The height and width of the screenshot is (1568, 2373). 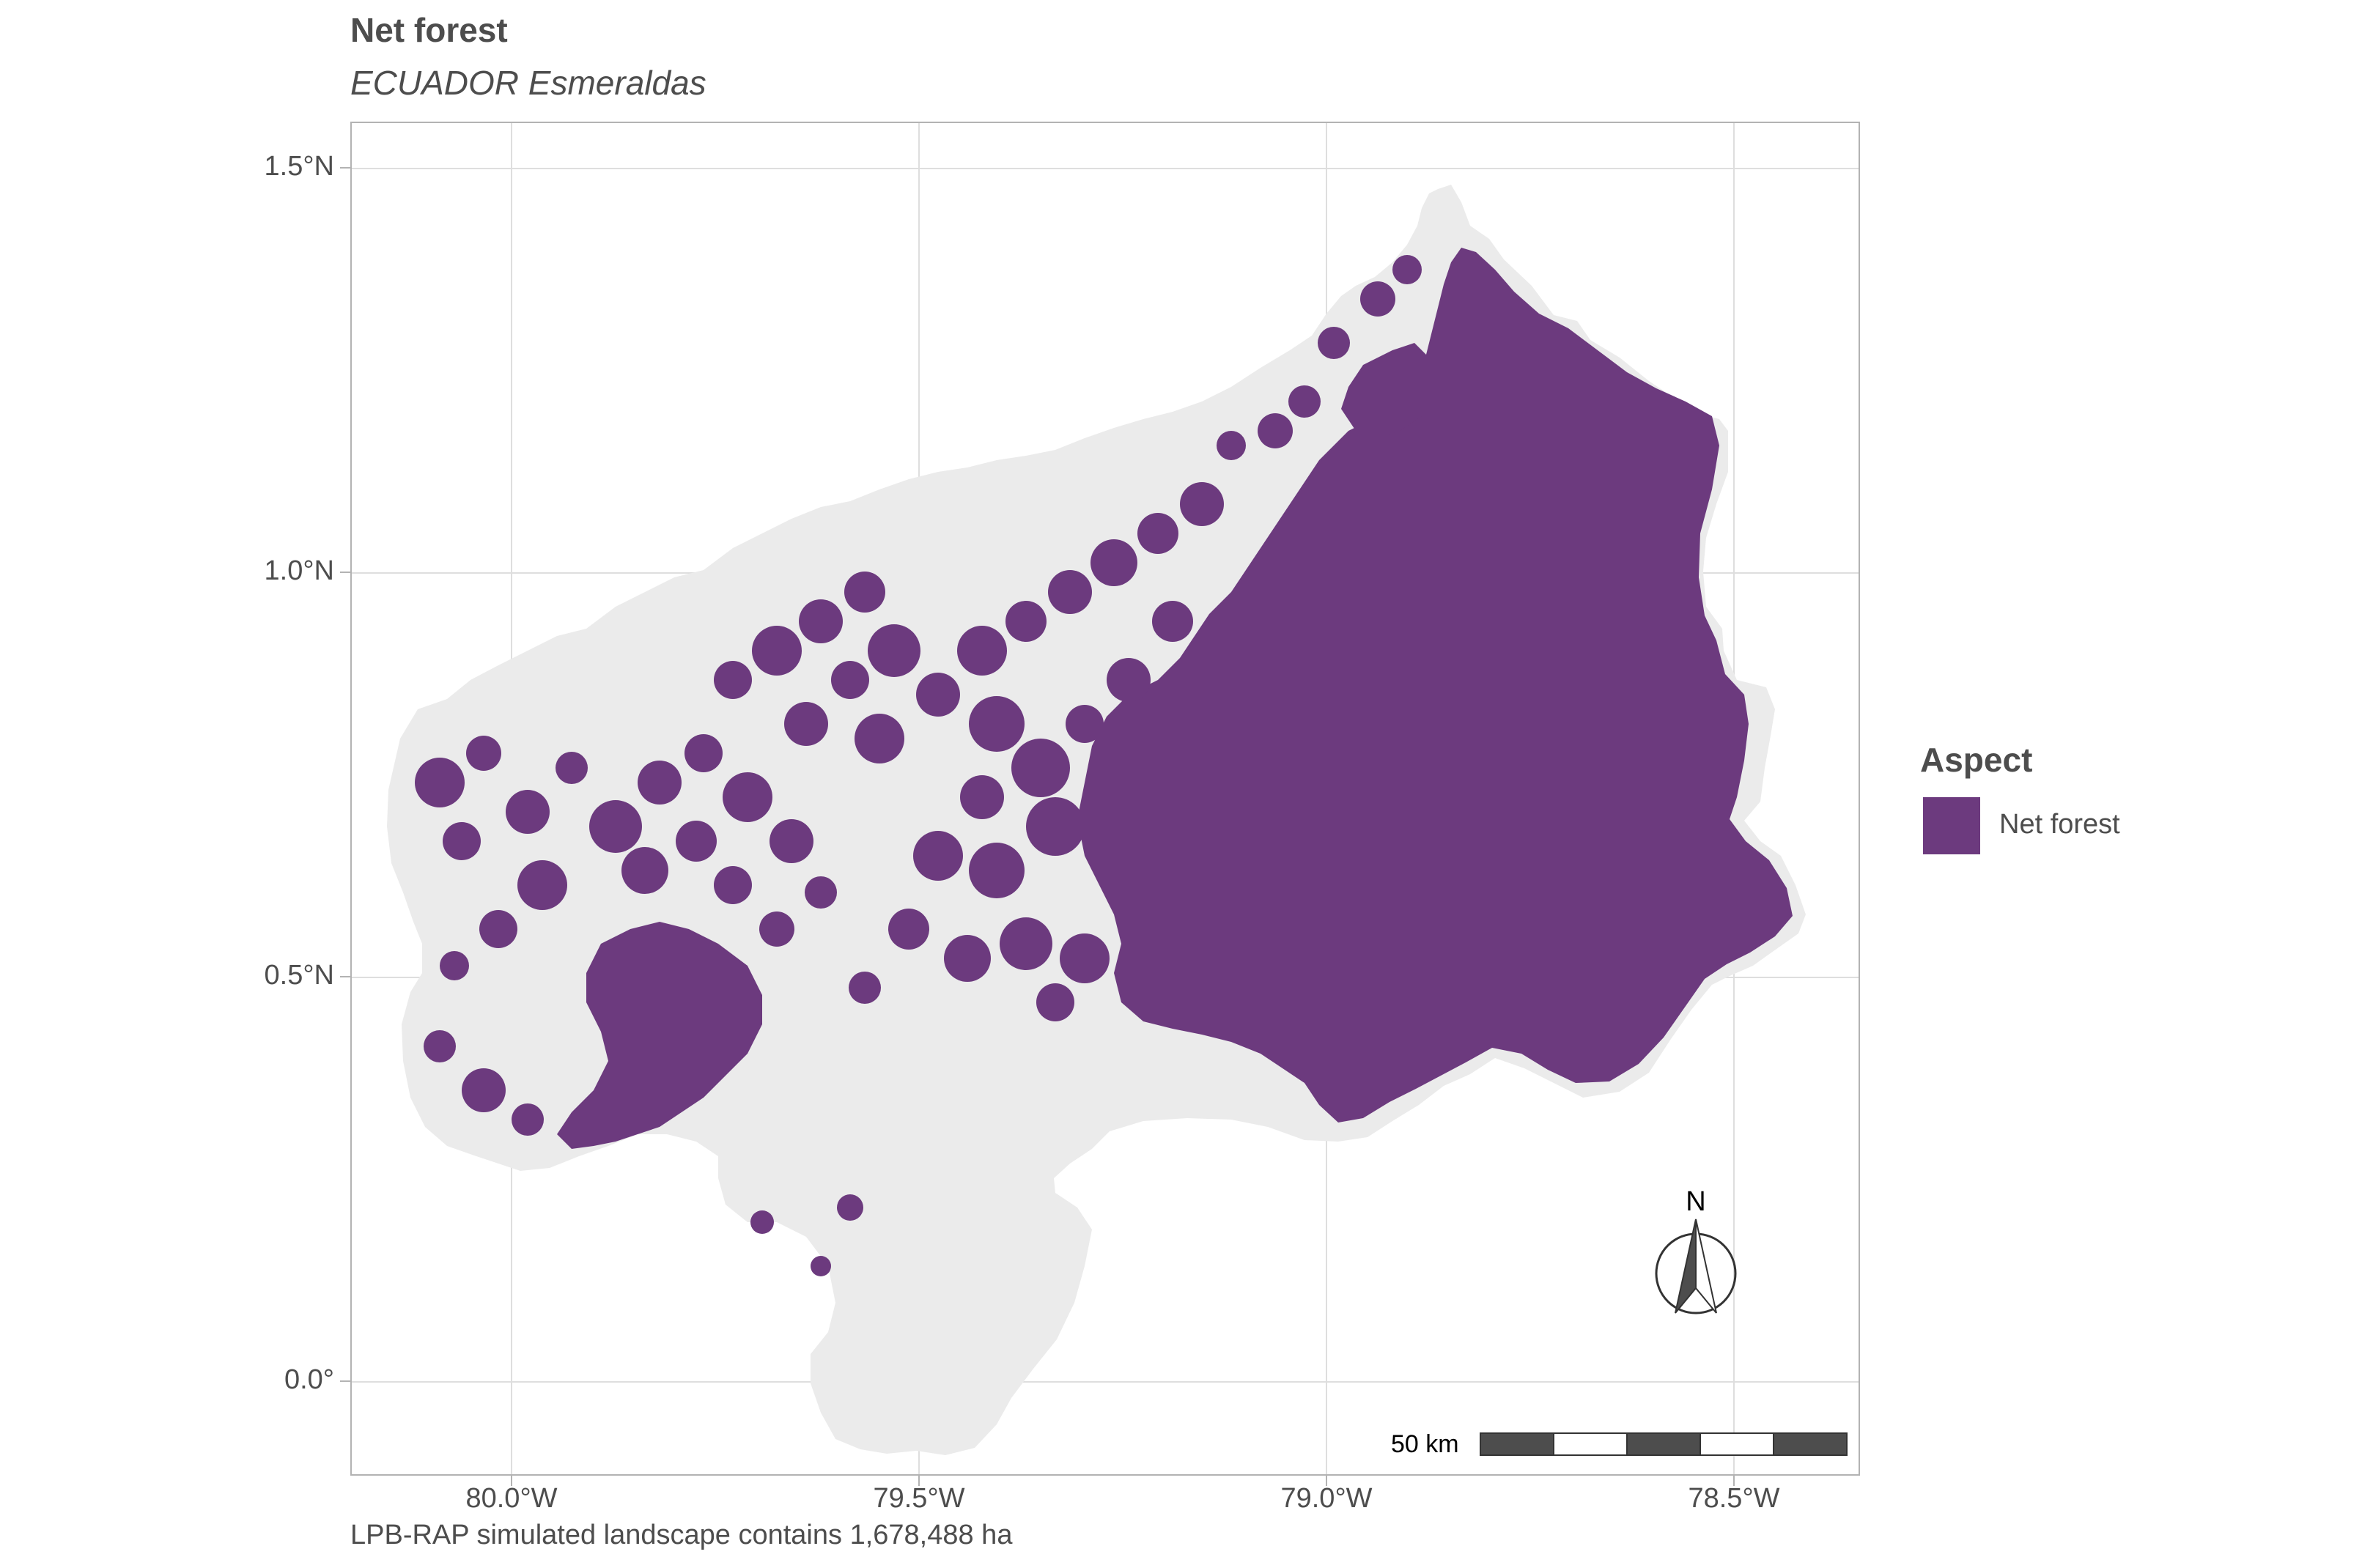 I want to click on x-axis-label-79-5w: 79.5°W, so click(x=919, y=1499).